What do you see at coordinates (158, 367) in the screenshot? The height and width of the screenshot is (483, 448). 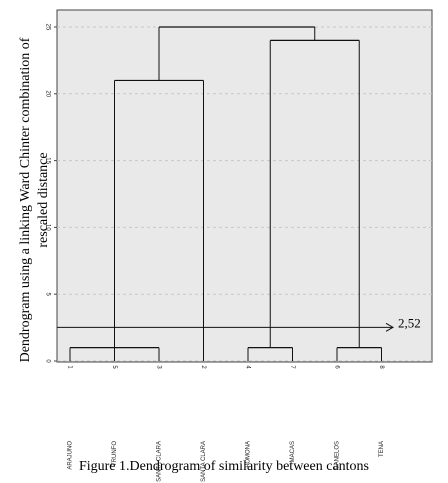 I see `leaf-label: 3` at bounding box center [158, 367].